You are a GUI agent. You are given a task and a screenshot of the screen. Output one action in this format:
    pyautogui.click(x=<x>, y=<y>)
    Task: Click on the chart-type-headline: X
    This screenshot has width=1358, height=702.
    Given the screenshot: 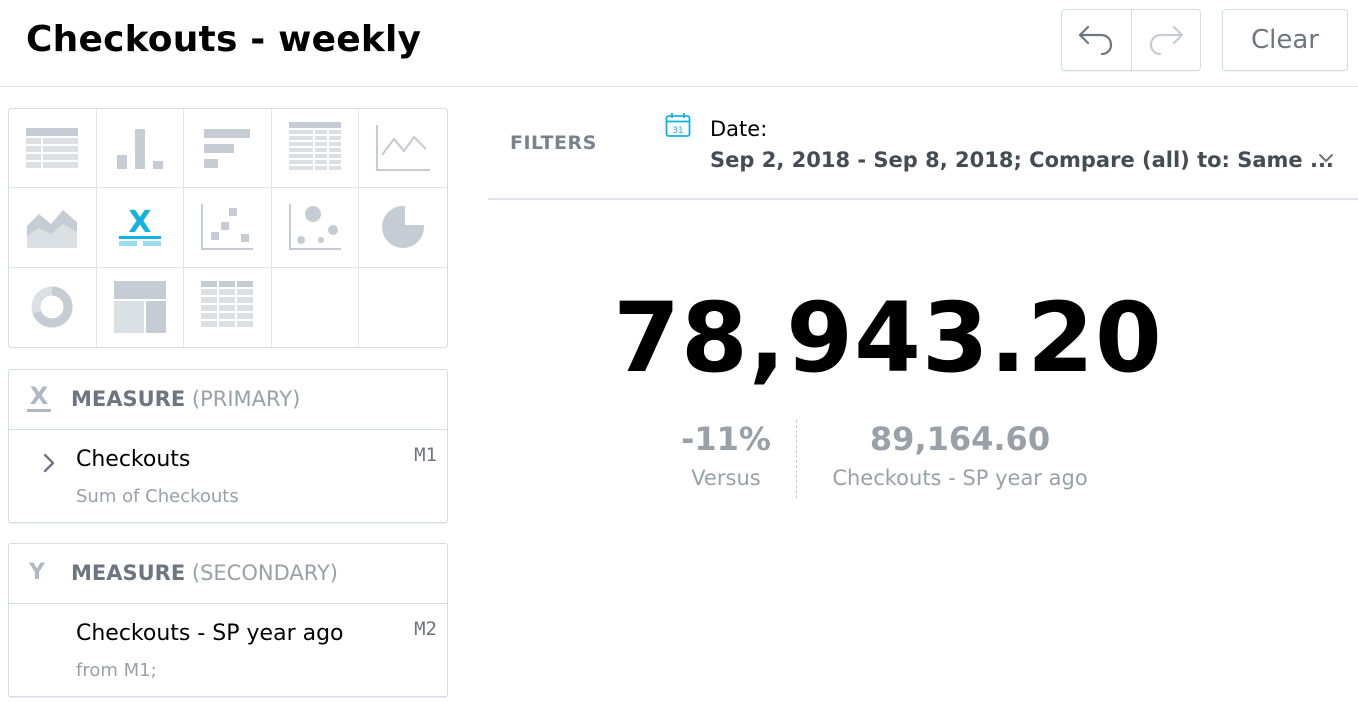 What is the action you would take?
    pyautogui.click(x=140, y=228)
    